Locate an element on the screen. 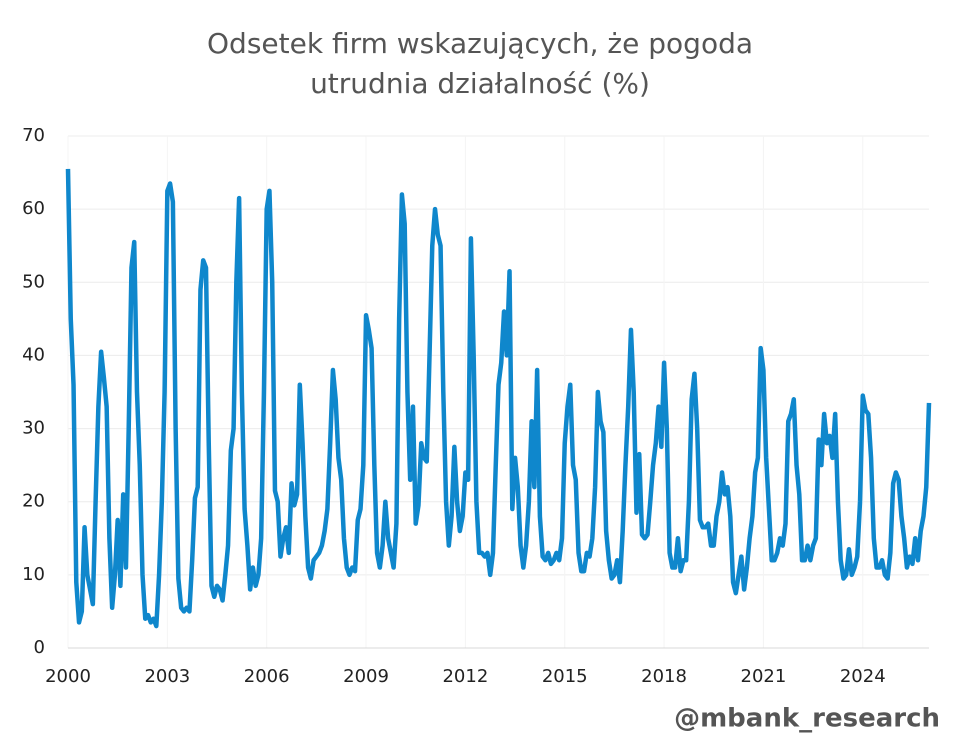 This screenshot has width=960, height=744. chart-title: utrudnia działalność (%) is located at coordinates (480, 83).